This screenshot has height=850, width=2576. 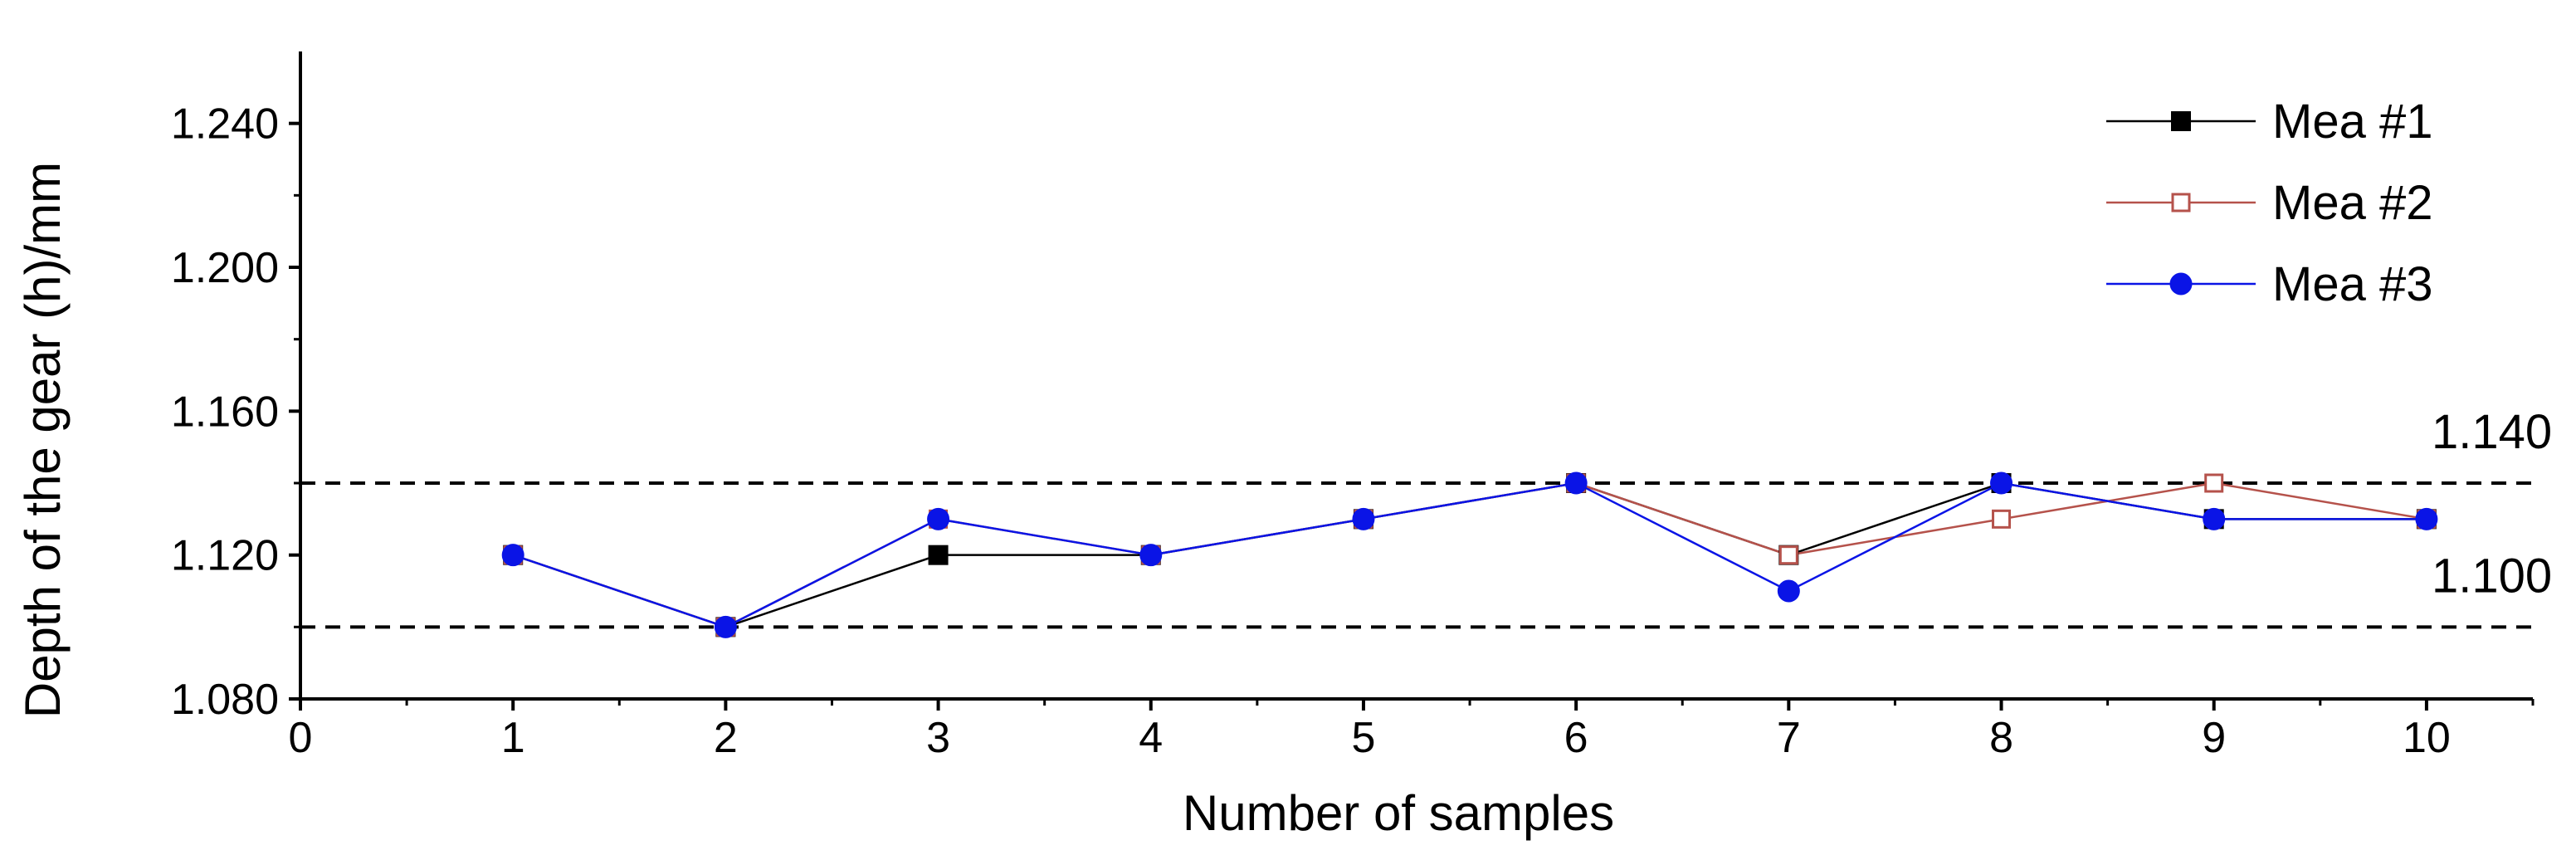 I want to click on reference-line-label: 1.100, so click(x=2492, y=576).